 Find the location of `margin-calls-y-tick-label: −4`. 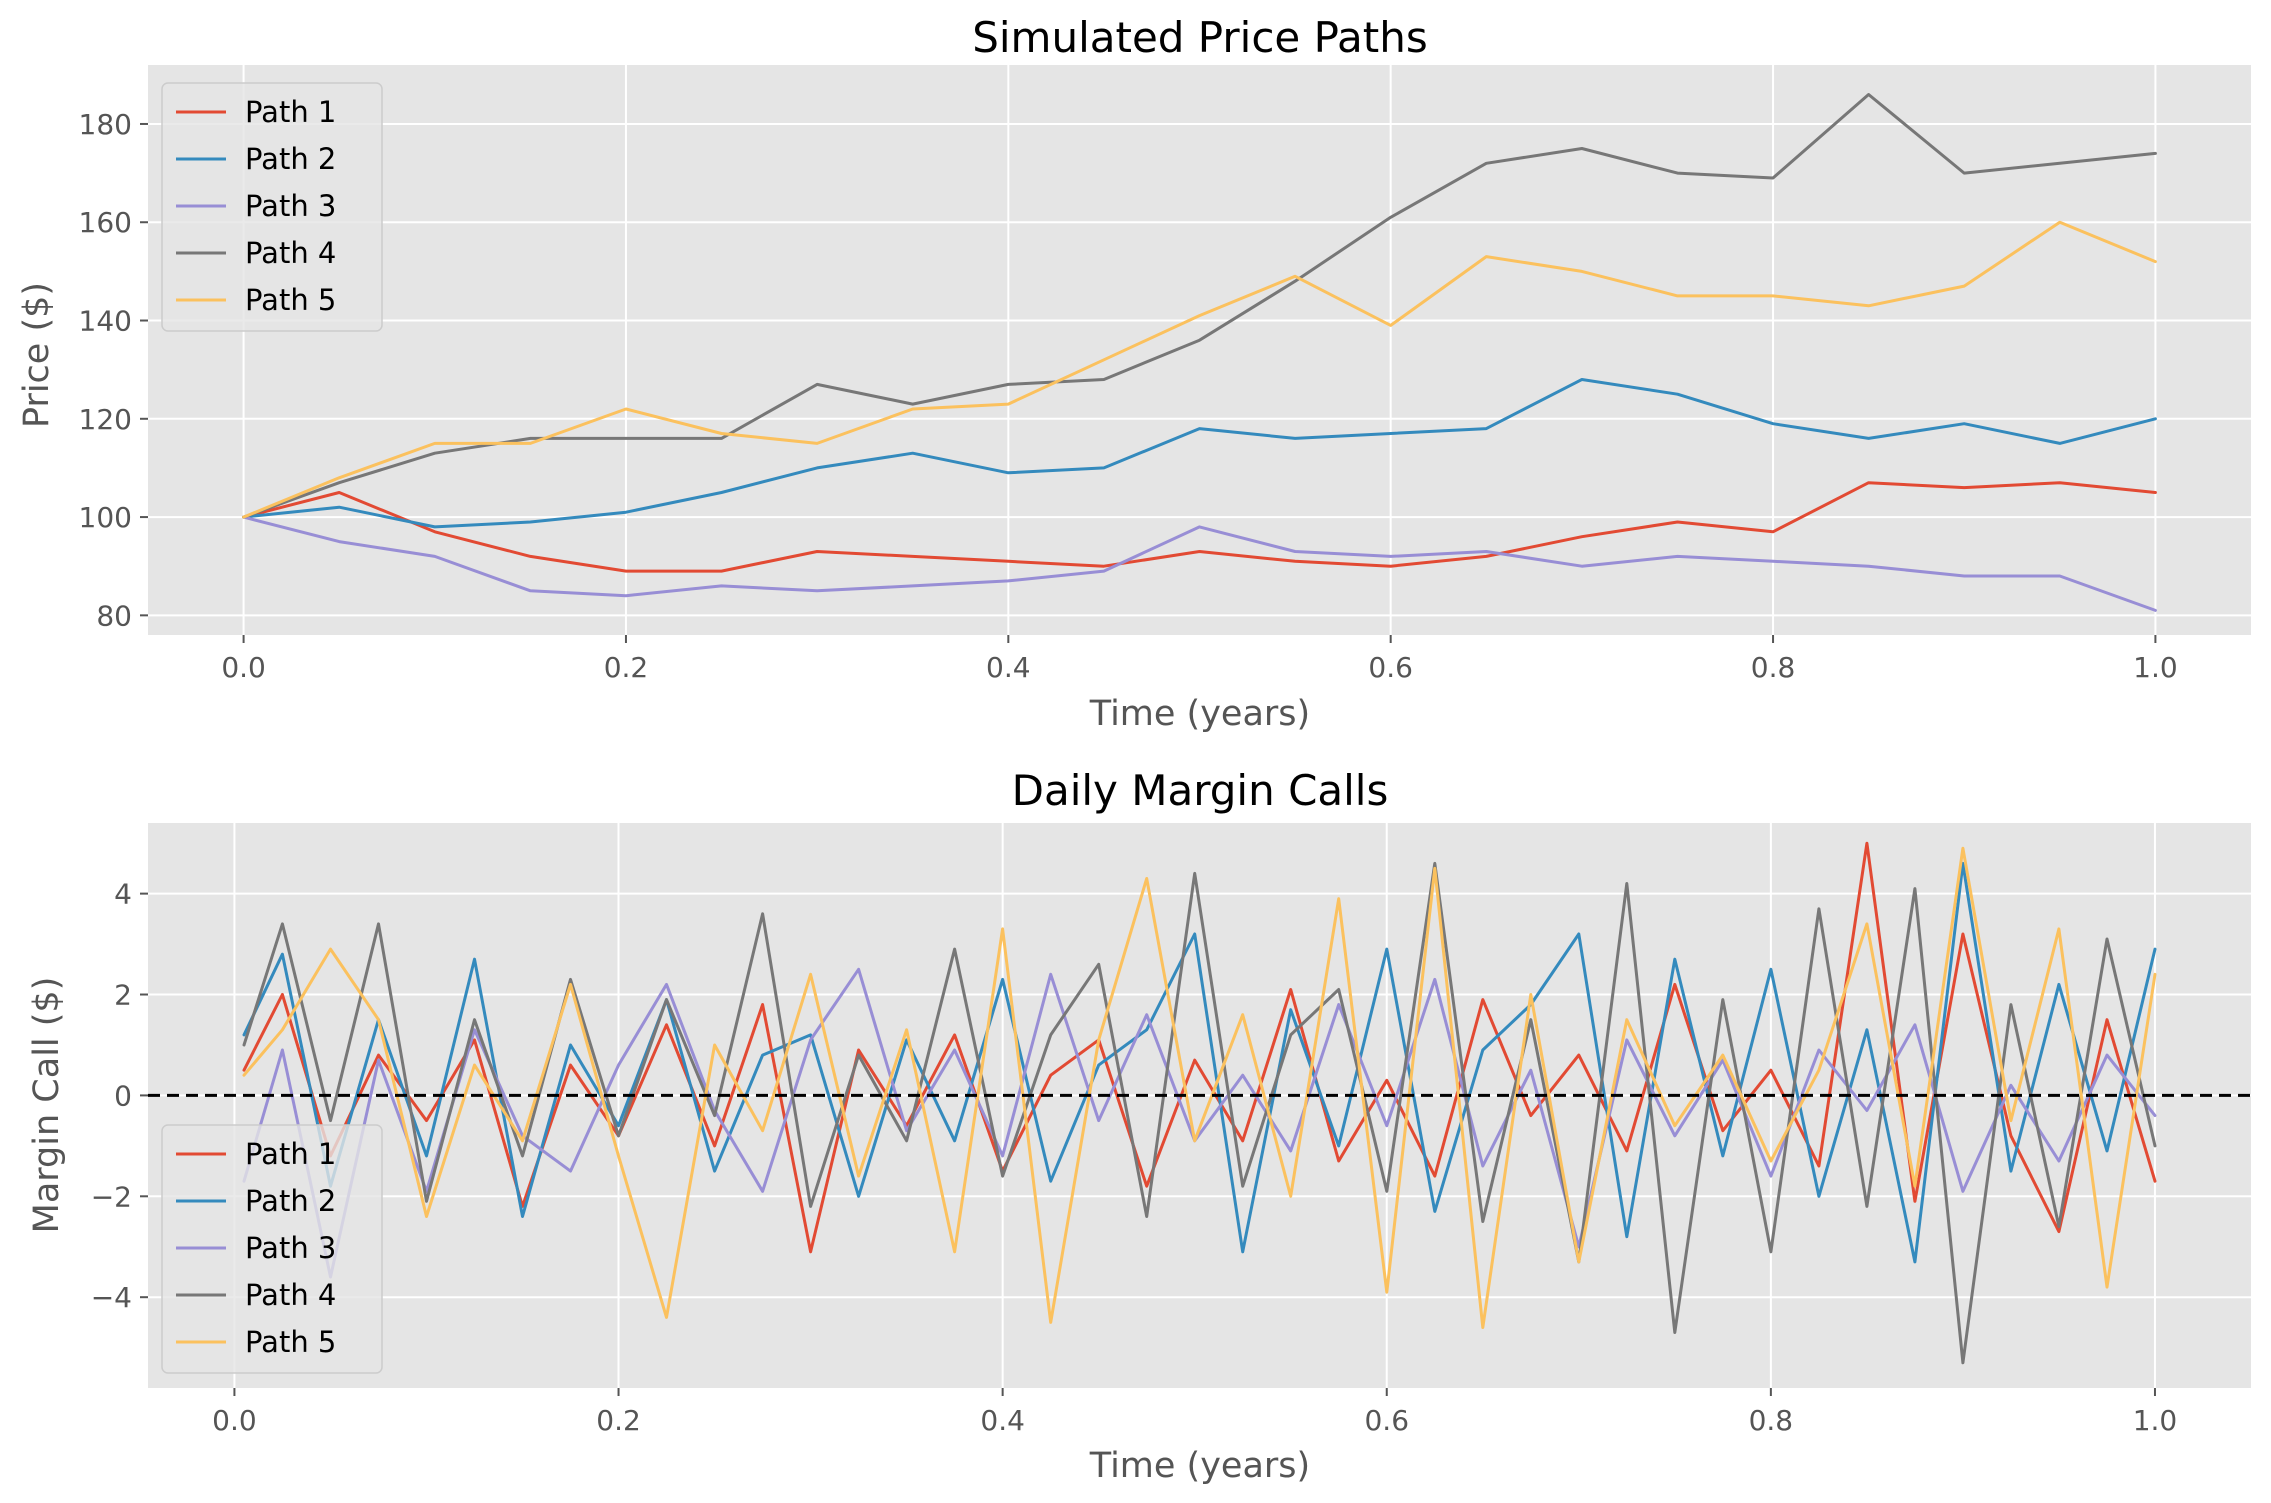

margin-calls-y-tick-label: −4 is located at coordinates (111, 1297).